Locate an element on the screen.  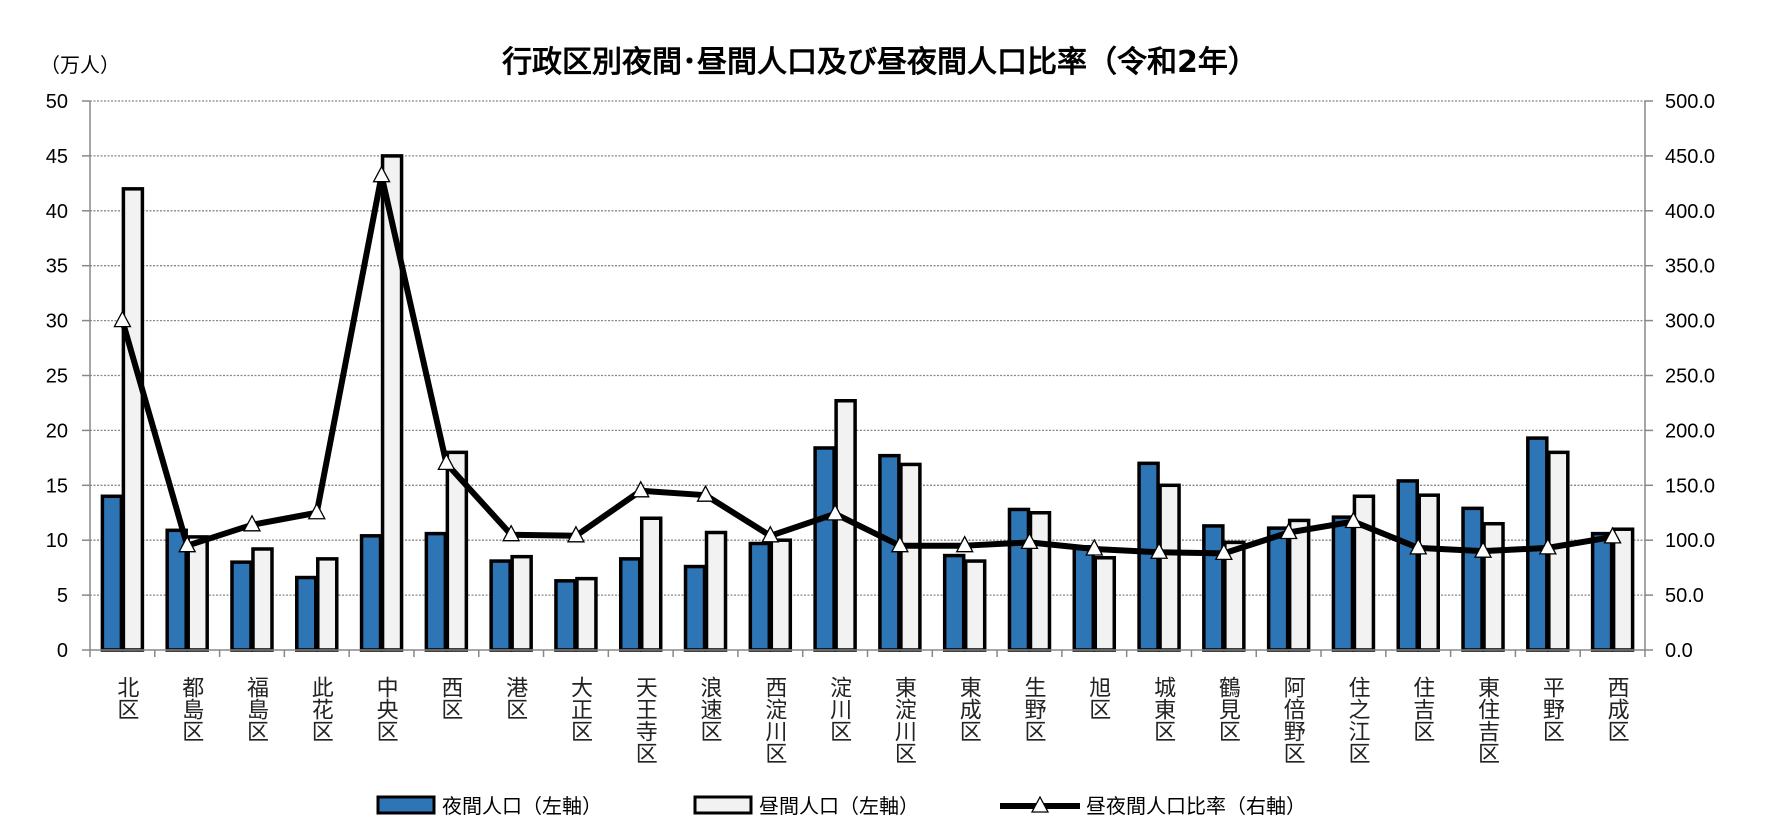
y2-tick-label: 0.0 is located at coordinates (1679, 651).